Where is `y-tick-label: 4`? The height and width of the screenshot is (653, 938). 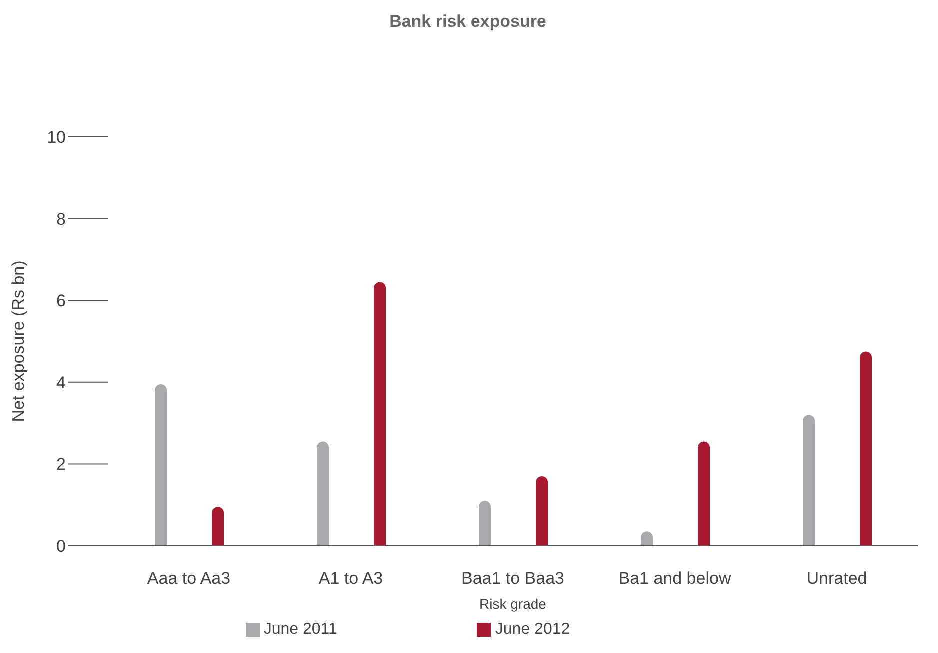 y-tick-label: 4 is located at coordinates (61, 382).